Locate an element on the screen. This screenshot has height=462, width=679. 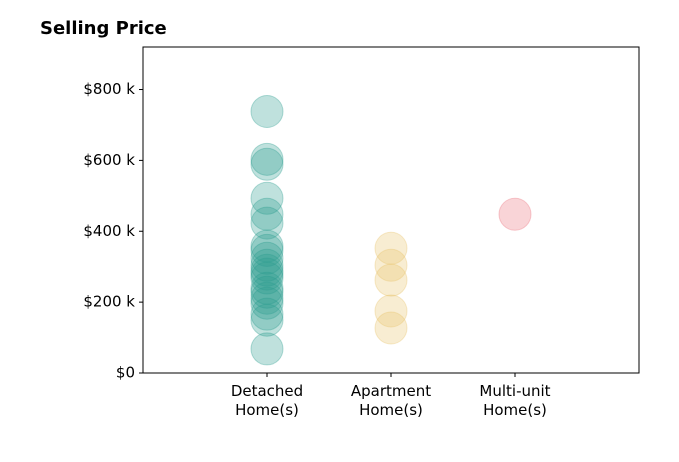
y-tick-label: $200 k is located at coordinates (109, 302).